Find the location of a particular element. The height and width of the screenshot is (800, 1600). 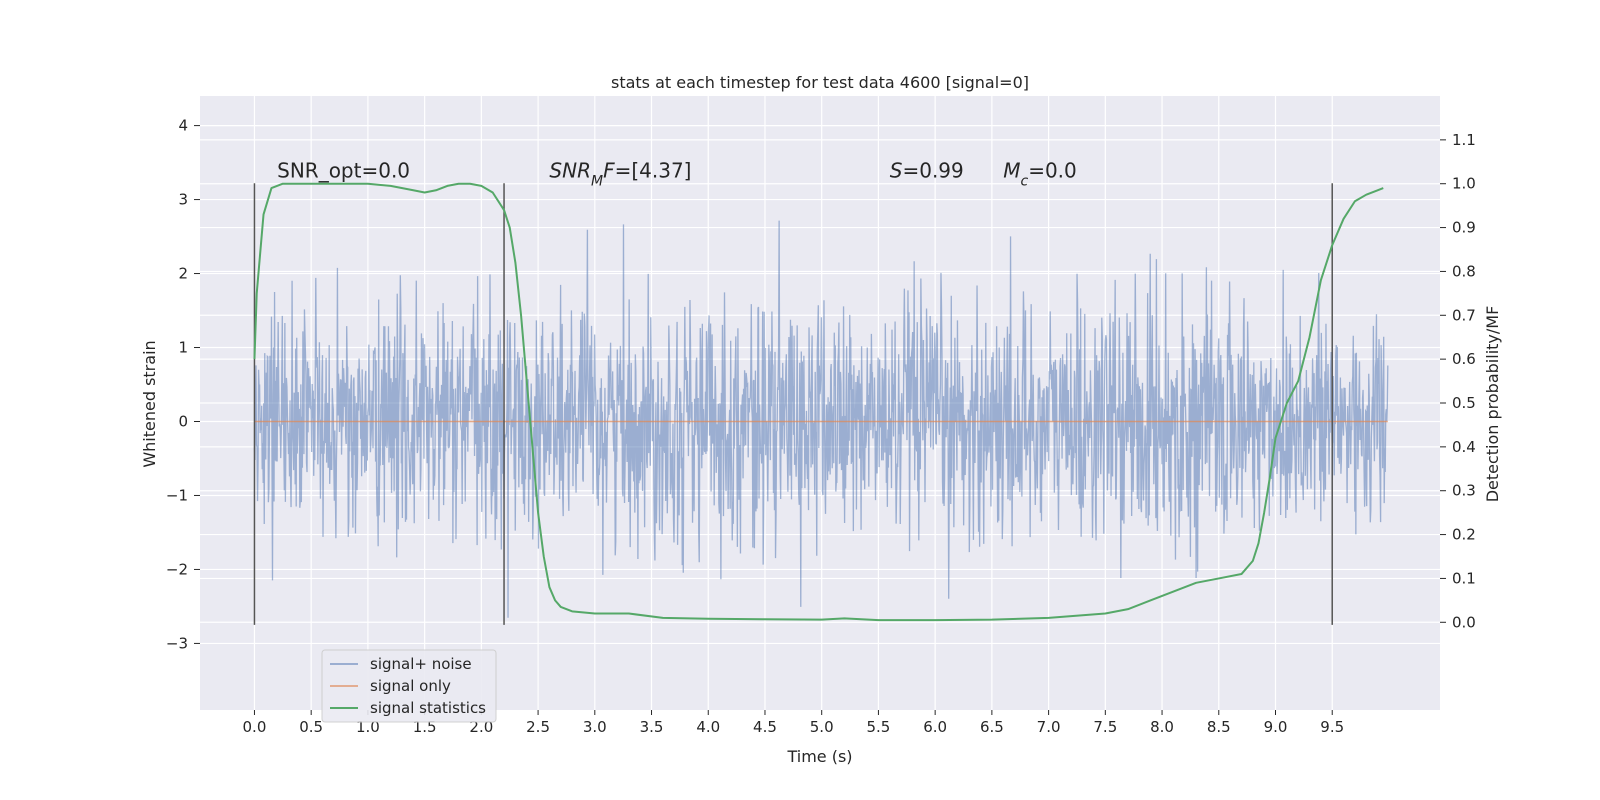

x-axis-label: Time (s) is located at coordinates (819, 756).